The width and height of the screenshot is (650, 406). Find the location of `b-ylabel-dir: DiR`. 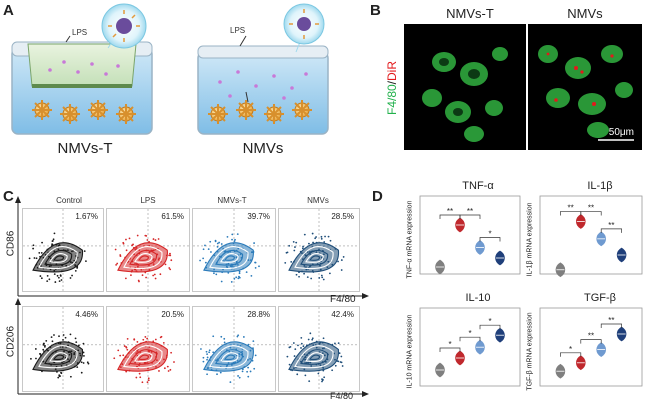

b-ylabel-dir: DiR is located at coordinates (392, 70).